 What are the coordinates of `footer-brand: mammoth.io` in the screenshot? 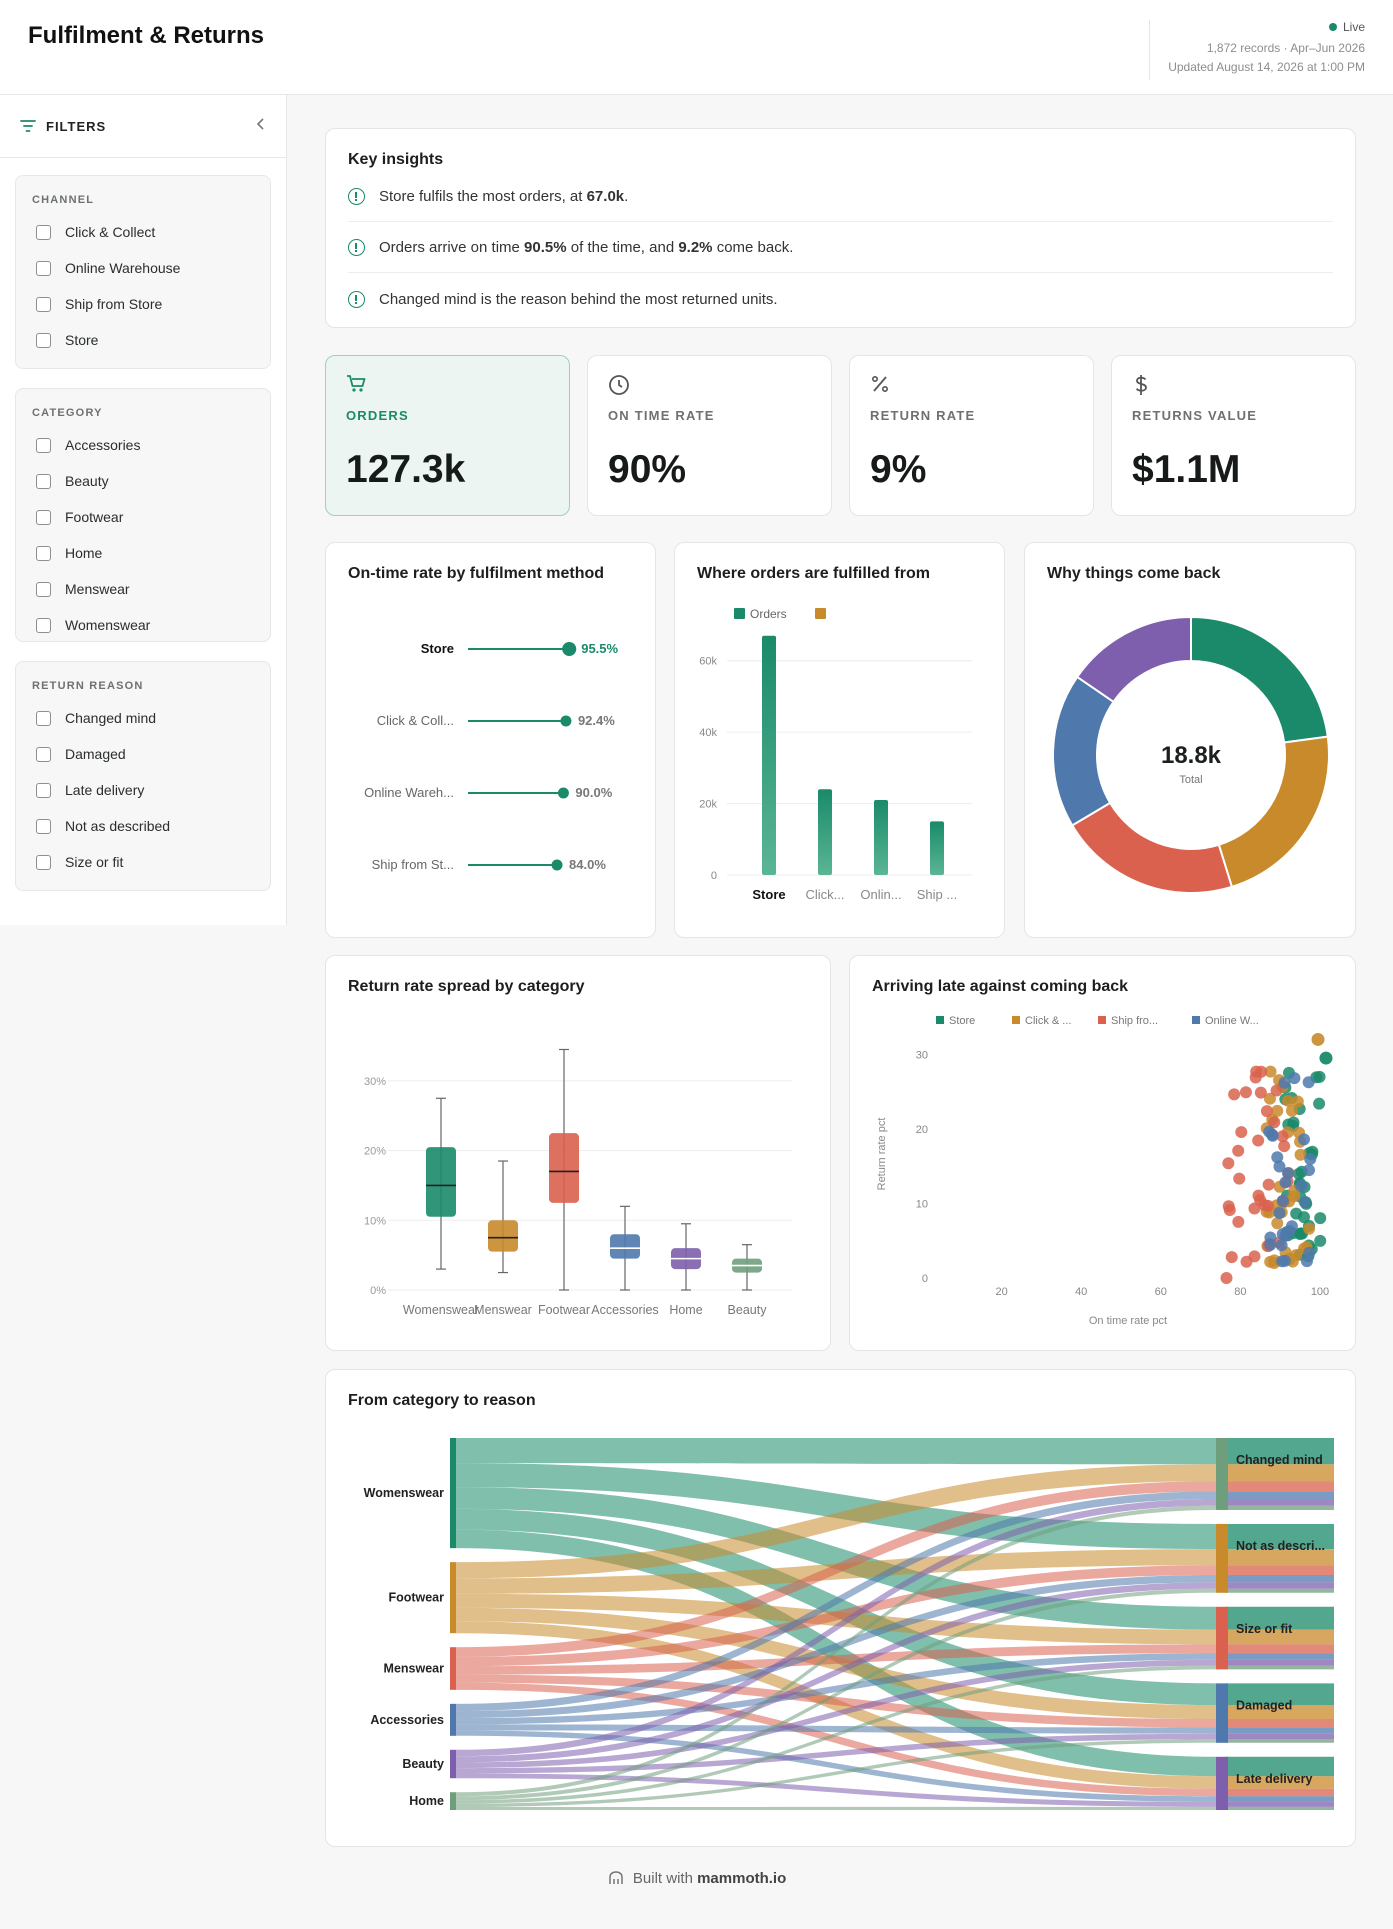 It's located at (742, 1878).